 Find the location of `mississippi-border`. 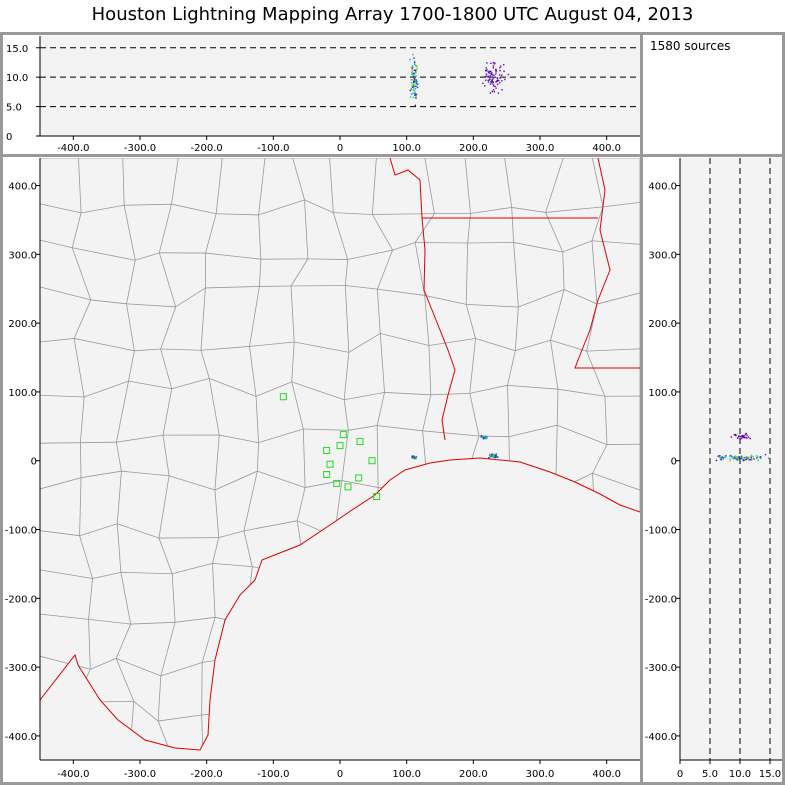

mississippi-border is located at coordinates (607, 263).